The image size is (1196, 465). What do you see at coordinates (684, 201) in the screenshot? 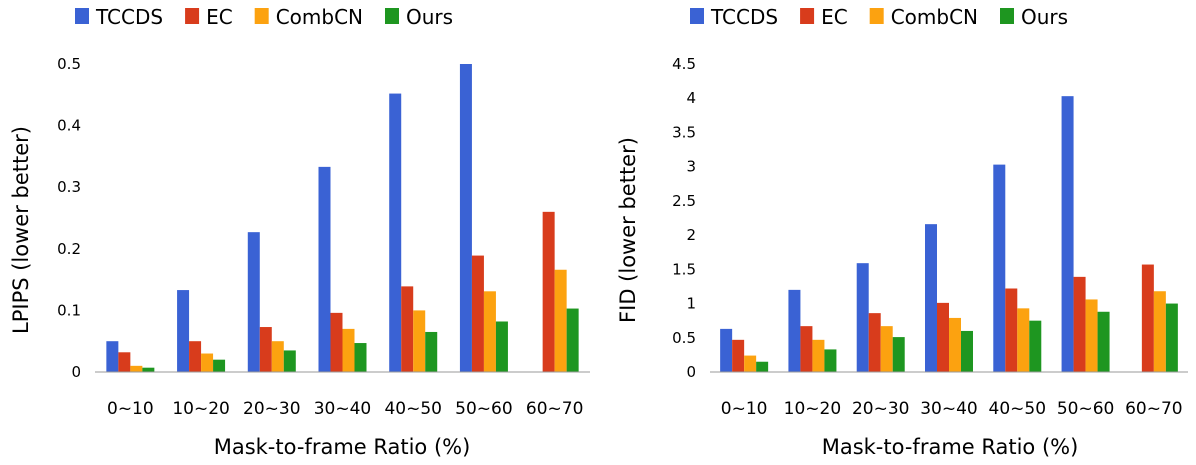
I see `y-tick-label: 2.5` at bounding box center [684, 201].